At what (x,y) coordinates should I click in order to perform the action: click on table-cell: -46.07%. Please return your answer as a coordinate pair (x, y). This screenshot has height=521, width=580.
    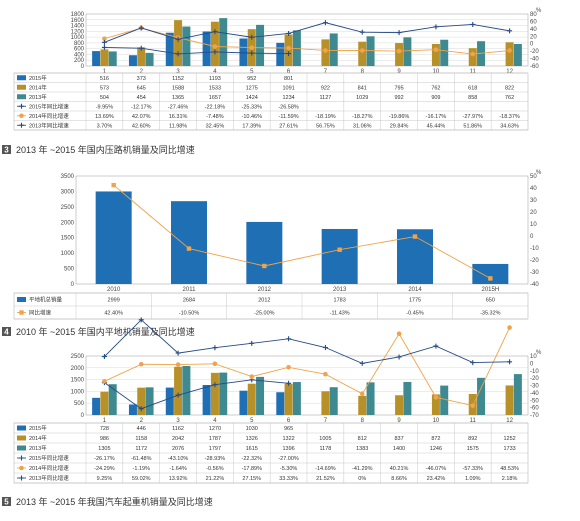
    Looking at the image, I should click on (436, 469).